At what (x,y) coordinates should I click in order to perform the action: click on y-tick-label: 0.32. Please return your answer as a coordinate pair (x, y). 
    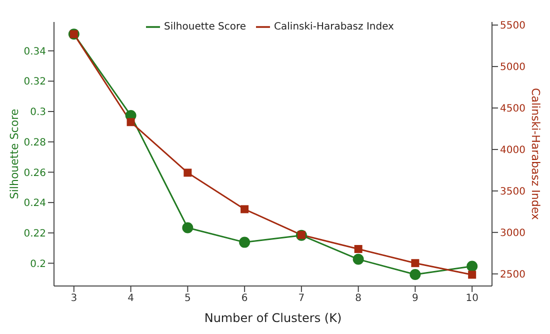
    Looking at the image, I should click on (35, 82).